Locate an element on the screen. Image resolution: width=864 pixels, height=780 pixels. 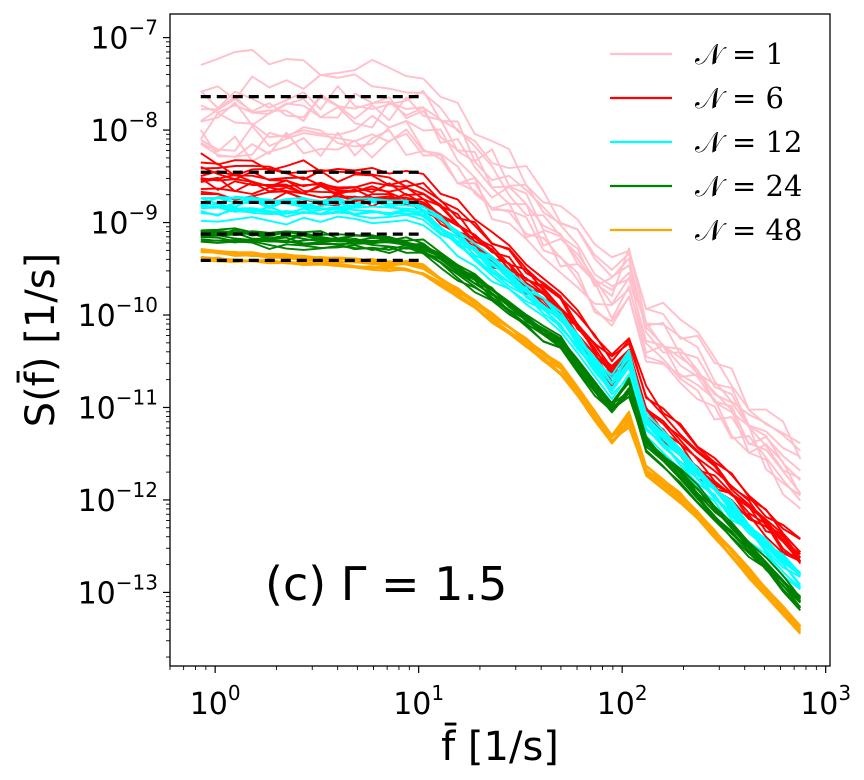
x-tick-label: 10² is located at coordinates (622, 701).